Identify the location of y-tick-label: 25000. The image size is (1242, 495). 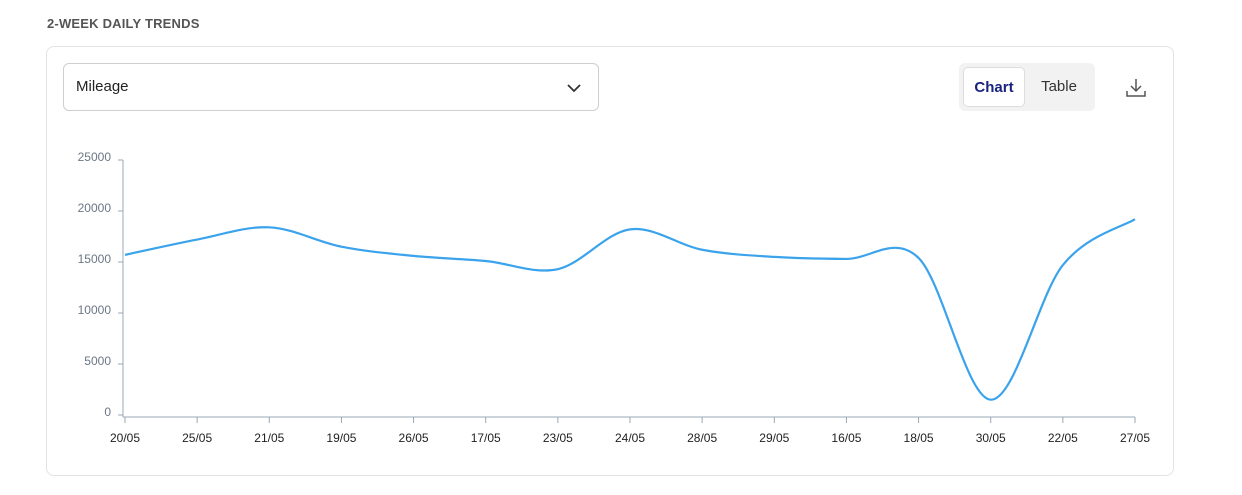
(95, 157).